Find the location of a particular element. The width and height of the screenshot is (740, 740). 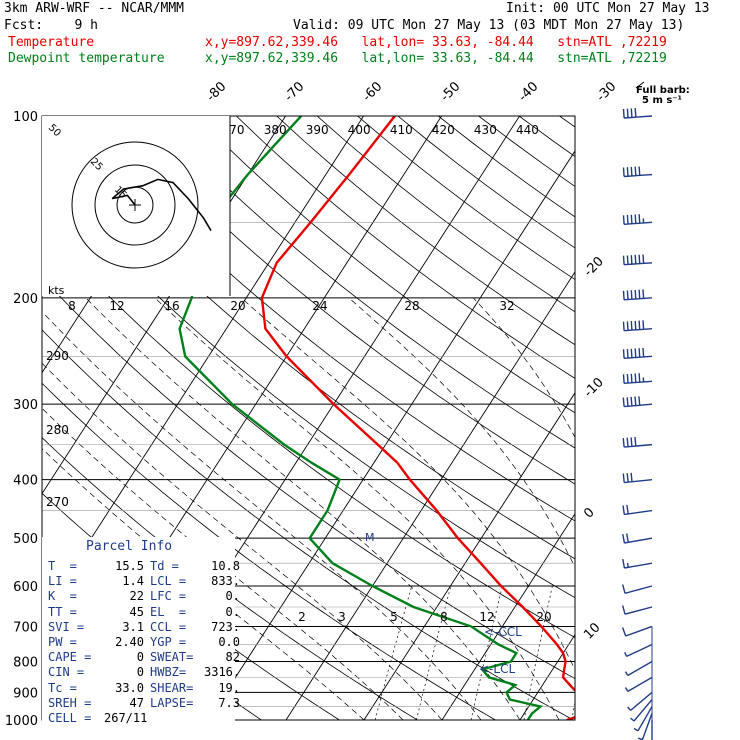

parcel-info-title: Parcel Info is located at coordinates (129, 546).